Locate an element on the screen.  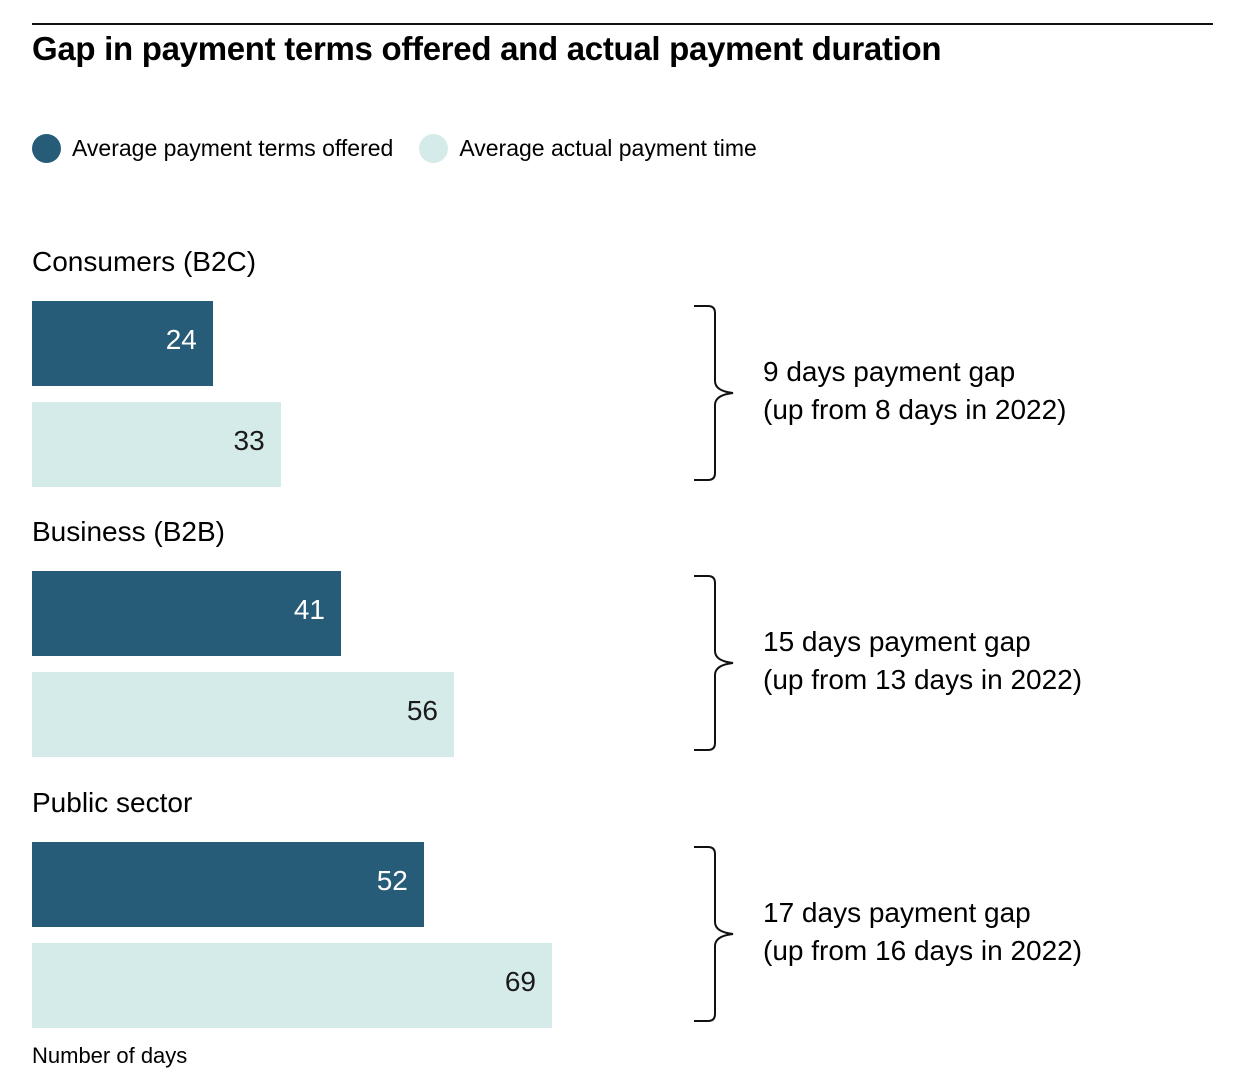
bar-value-label: 52 is located at coordinates (392, 880).